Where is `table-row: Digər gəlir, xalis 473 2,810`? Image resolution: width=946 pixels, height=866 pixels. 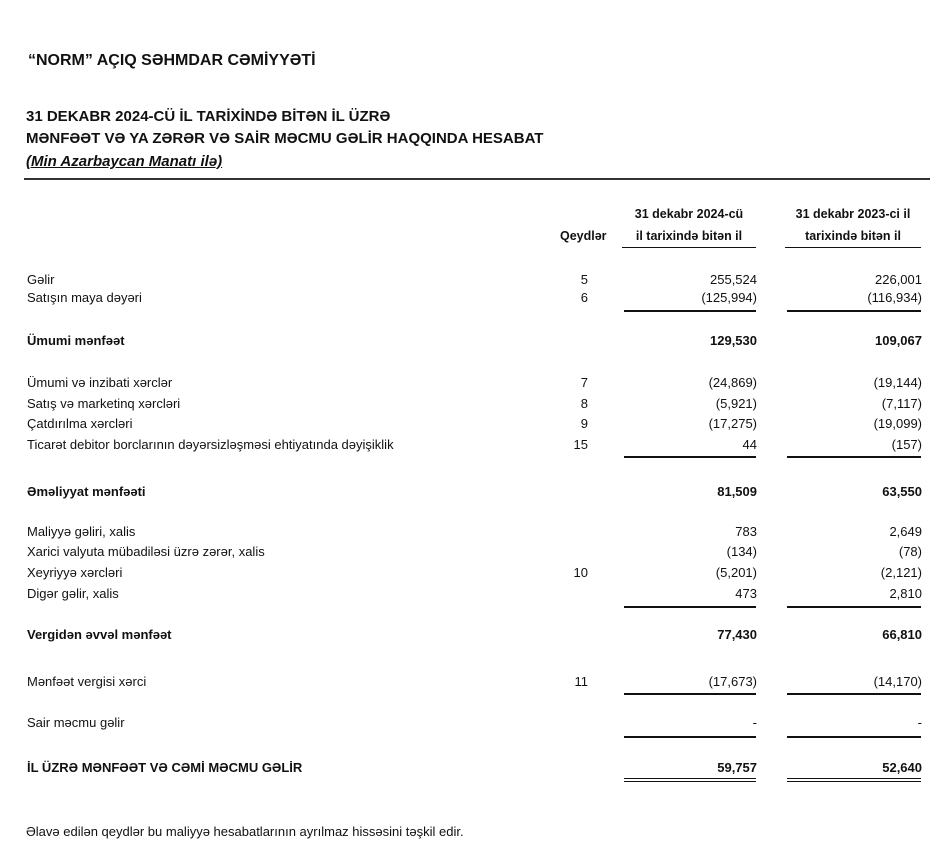 table-row: Digər gəlir, xalis 473 2,810 is located at coordinates (473, 595).